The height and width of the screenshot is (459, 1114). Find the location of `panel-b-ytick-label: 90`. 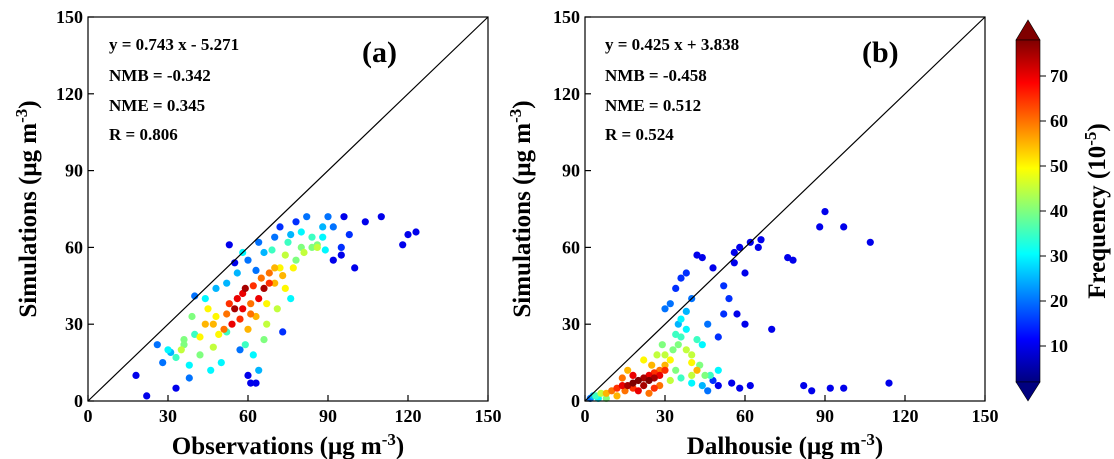

panel-b-ytick-label: 90 is located at coordinates (571, 171).